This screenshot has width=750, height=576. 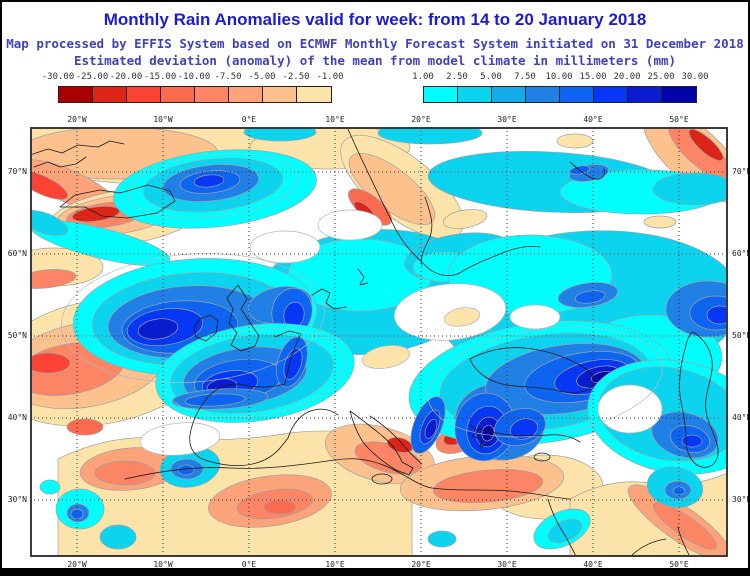 What do you see at coordinates (249, 564) in the screenshot?
I see `longitude-tick-label-bottom: 0°E` at bounding box center [249, 564].